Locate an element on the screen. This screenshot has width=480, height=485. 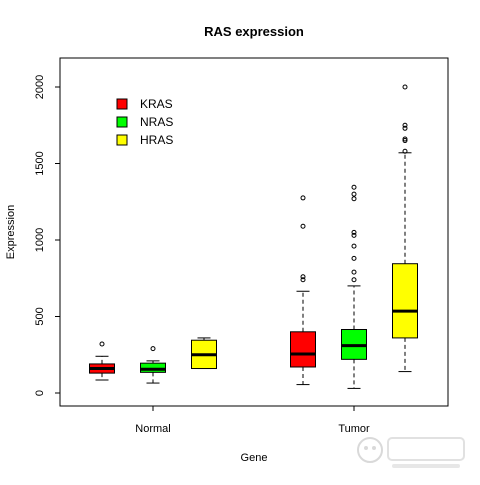
x-tick-label: Tumor is located at coordinates (354, 429).